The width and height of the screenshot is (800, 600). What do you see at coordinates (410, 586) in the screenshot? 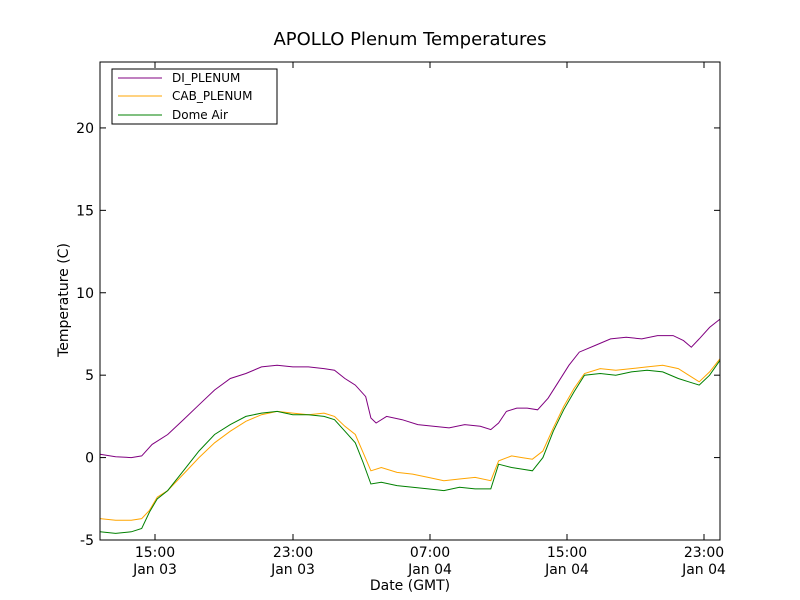
I see `x-axis-label: Date (GMT)` at bounding box center [410, 586].